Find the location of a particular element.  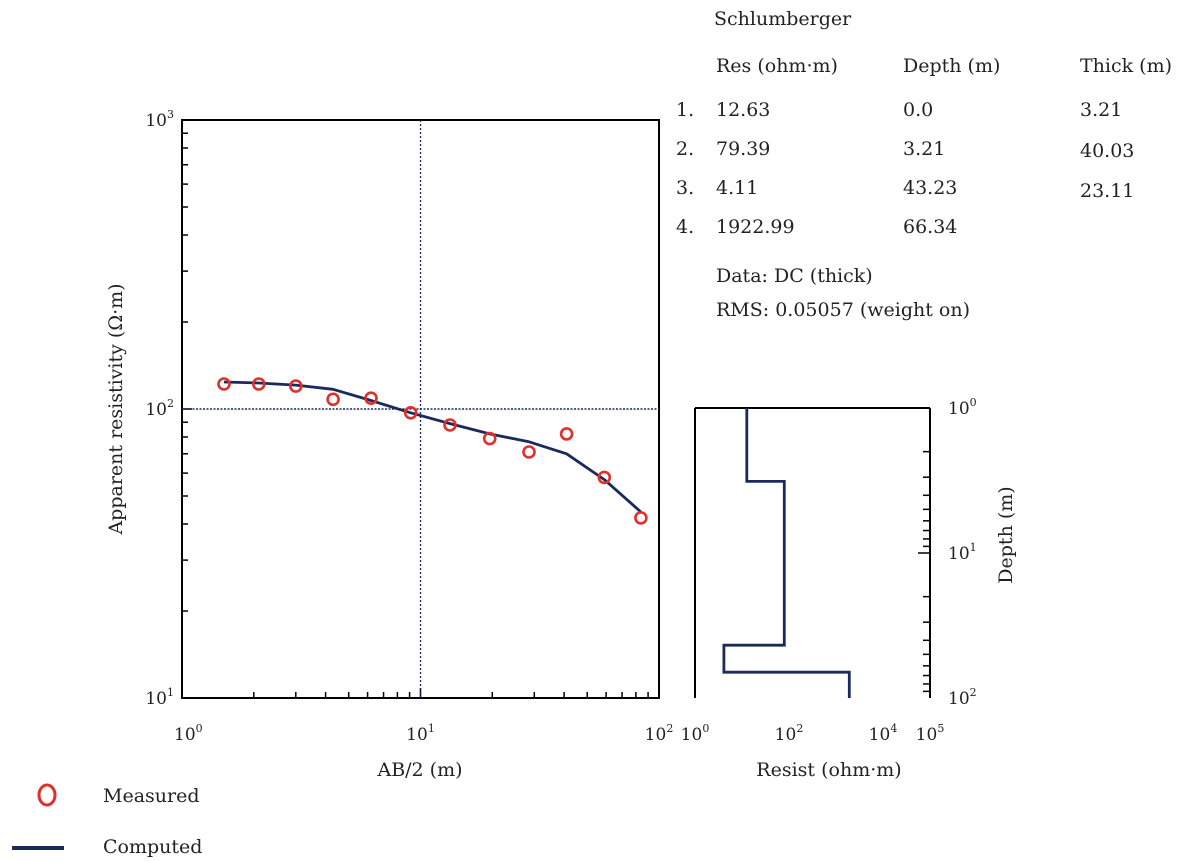

column-header-res: Res (ohm·m) is located at coordinates (777, 66).